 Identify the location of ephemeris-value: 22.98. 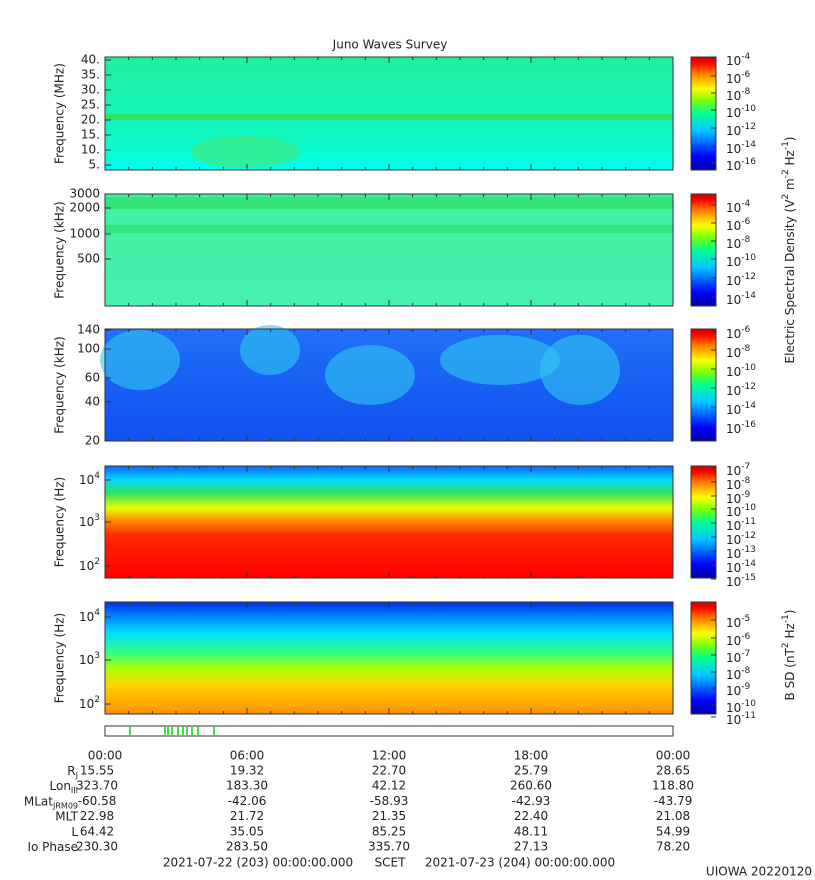
(97, 816).